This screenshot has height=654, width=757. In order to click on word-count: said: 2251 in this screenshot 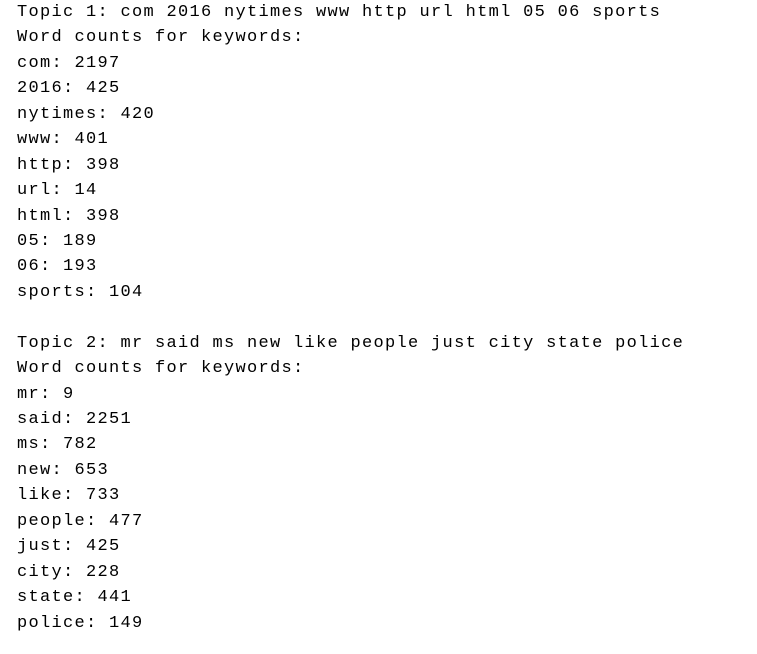, I will do `click(75, 419)`.